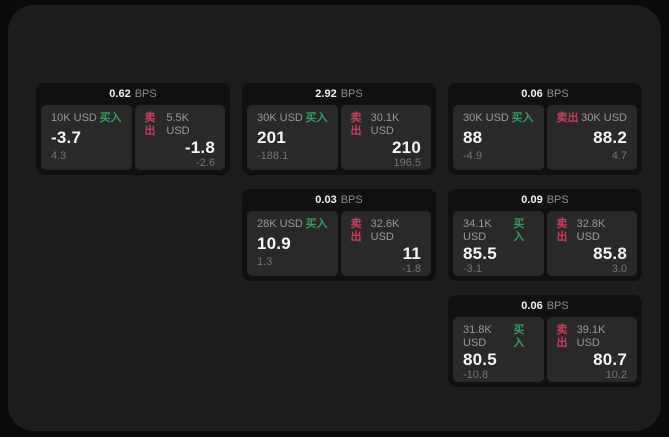 Image resolution: width=669 pixels, height=437 pixels. Describe the element at coordinates (610, 253) in the screenshot. I see `sell-price: 85.8` at that location.